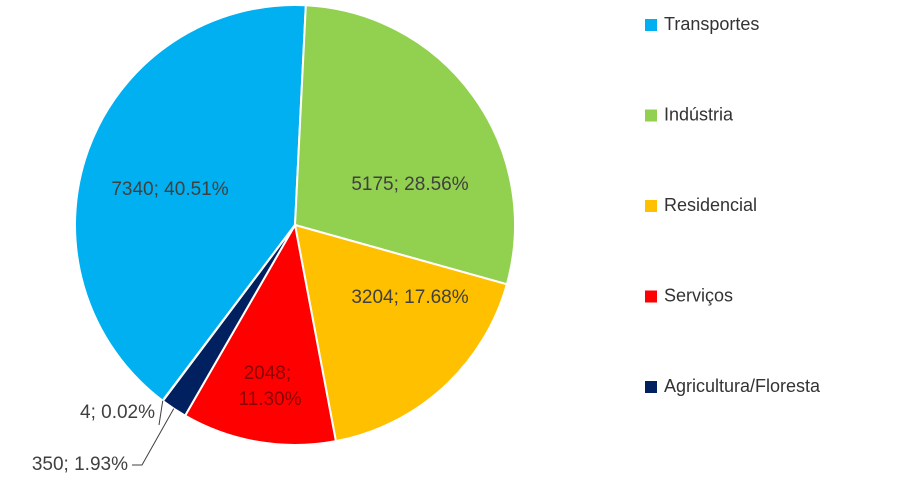  I want to click on data-label: 7340; 40.51%, so click(169, 189).